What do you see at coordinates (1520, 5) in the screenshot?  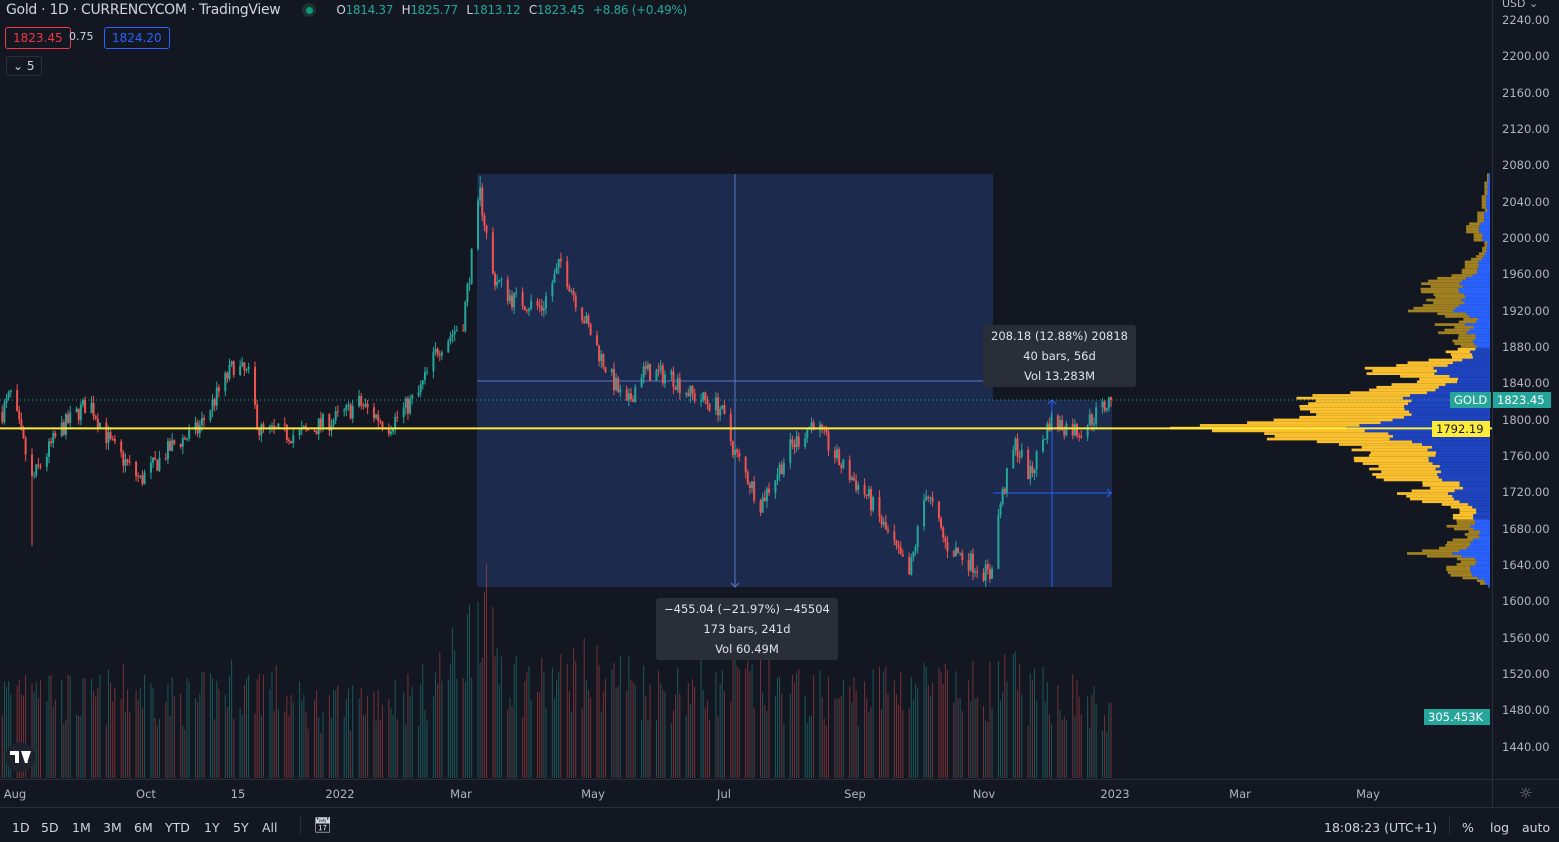 I see `currency-selector: USD ⌄` at bounding box center [1520, 5].